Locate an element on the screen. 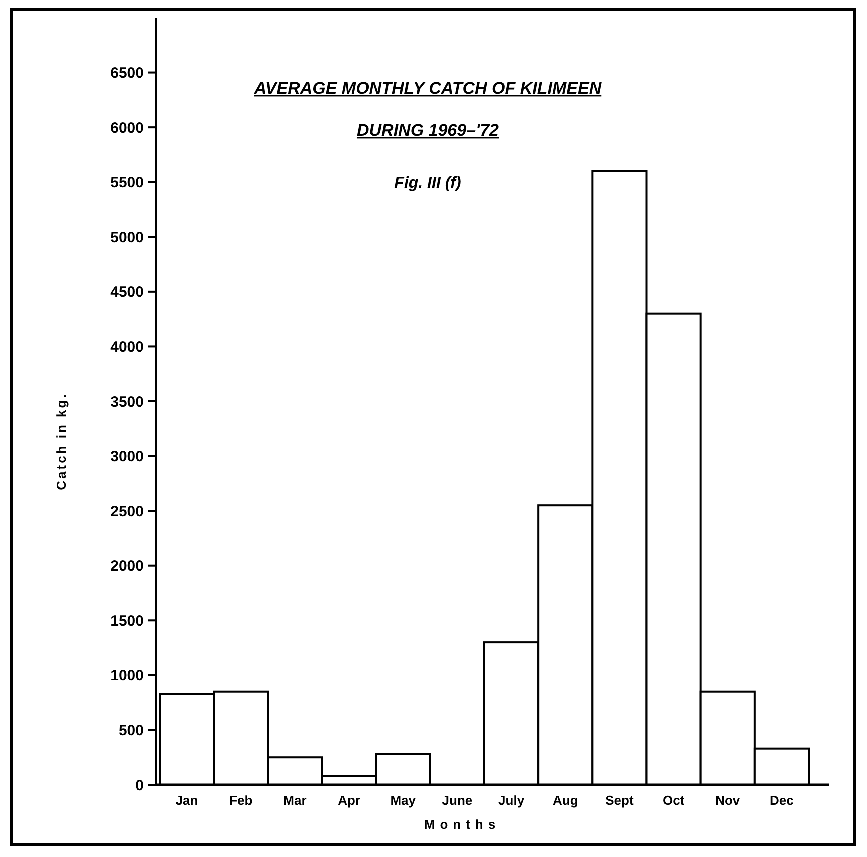 The width and height of the screenshot is (867, 857). x-tick-label: Dec is located at coordinates (782, 800).